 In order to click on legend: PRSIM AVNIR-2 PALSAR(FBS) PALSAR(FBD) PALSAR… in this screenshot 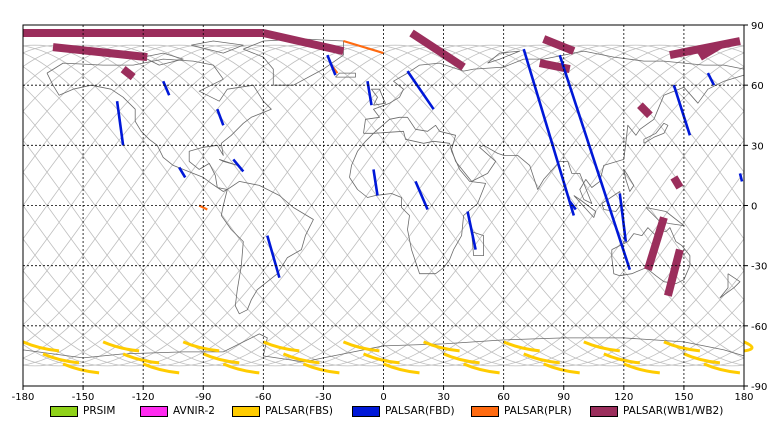, I will do `click(385, 412)`.